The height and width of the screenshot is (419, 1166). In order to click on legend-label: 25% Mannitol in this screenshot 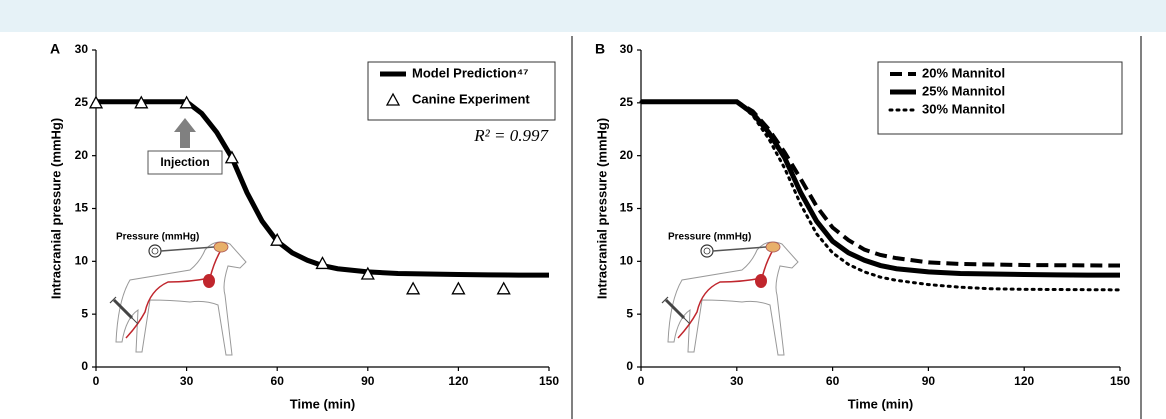, I will do `click(963, 90)`.